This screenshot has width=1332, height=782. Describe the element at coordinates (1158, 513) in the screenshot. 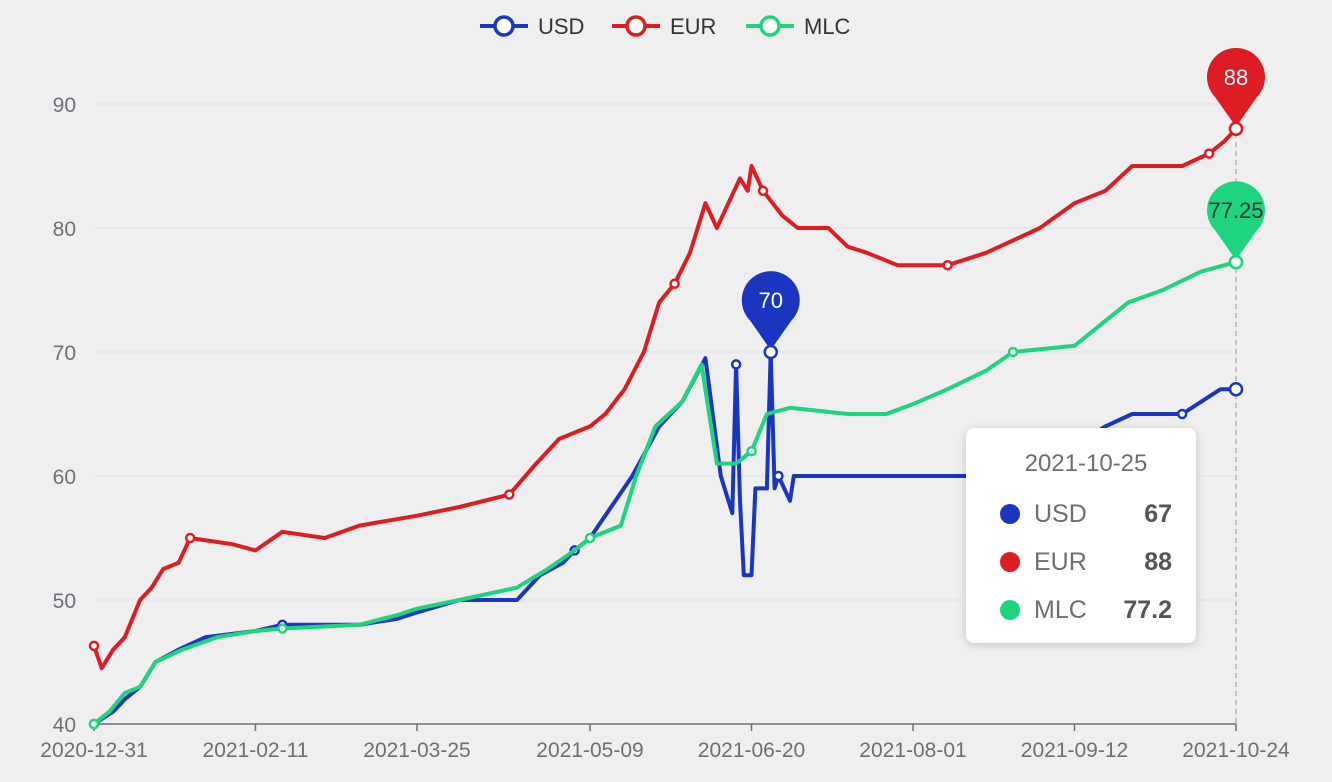

I see `tooltip-series-value: 67` at that location.